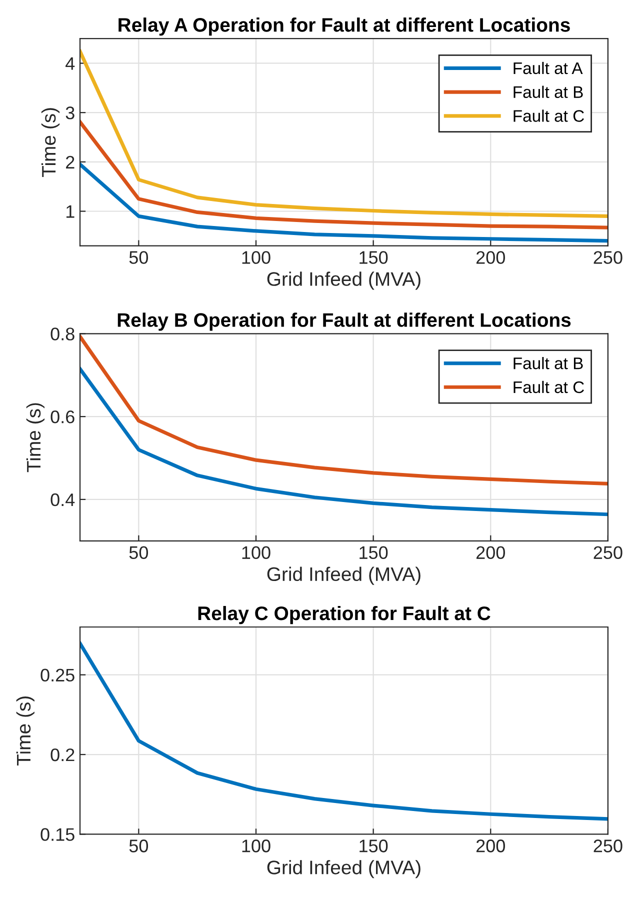 The image size is (630, 897). Describe the element at coordinates (57, 675) in the screenshot. I see `y-tick-label: 0.25` at that location.